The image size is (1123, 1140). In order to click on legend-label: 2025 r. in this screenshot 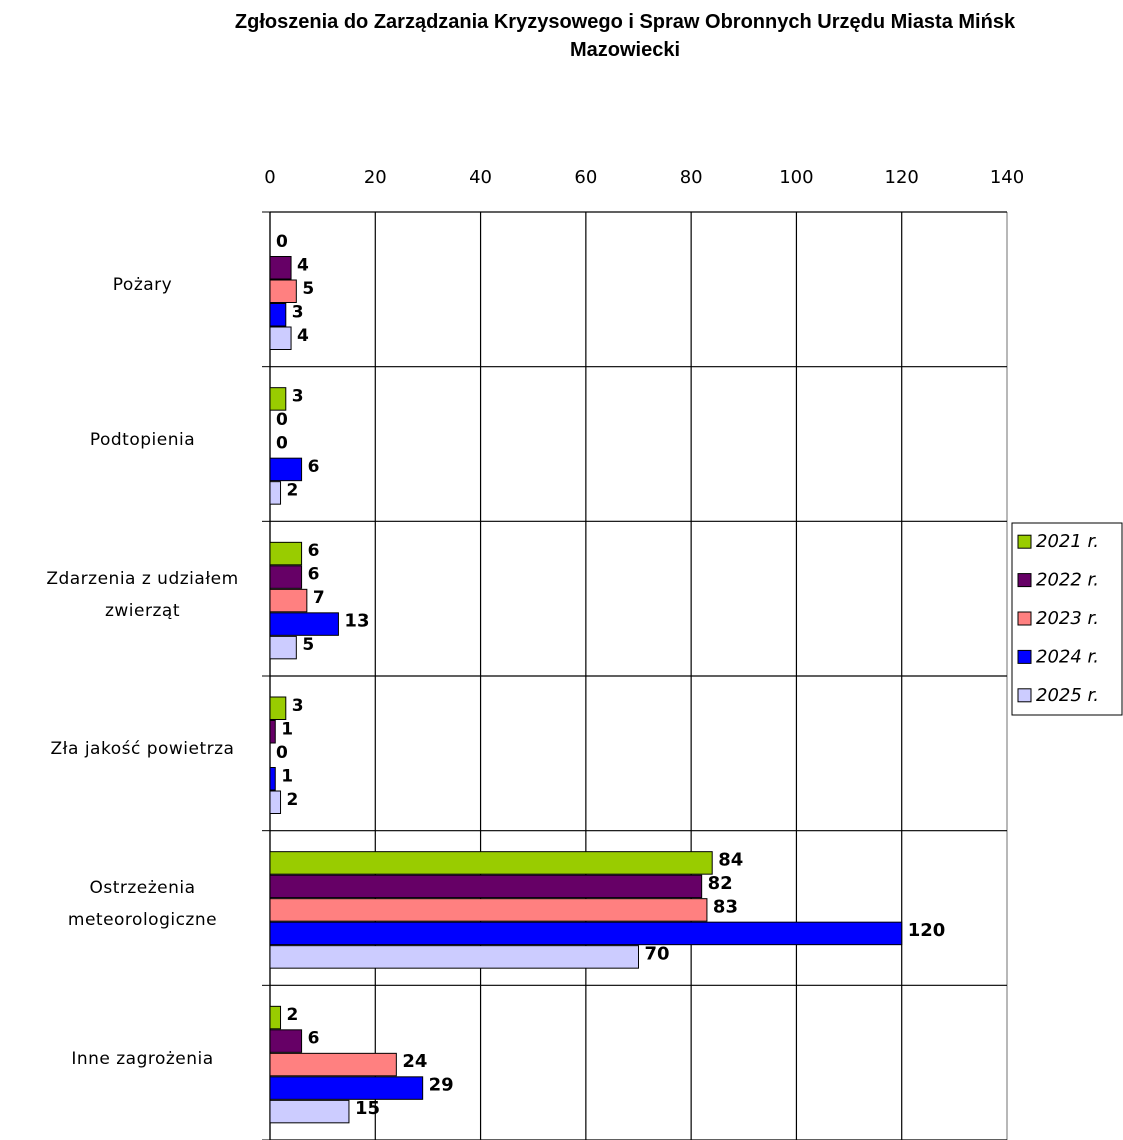, I will do `click(1067, 695)`.